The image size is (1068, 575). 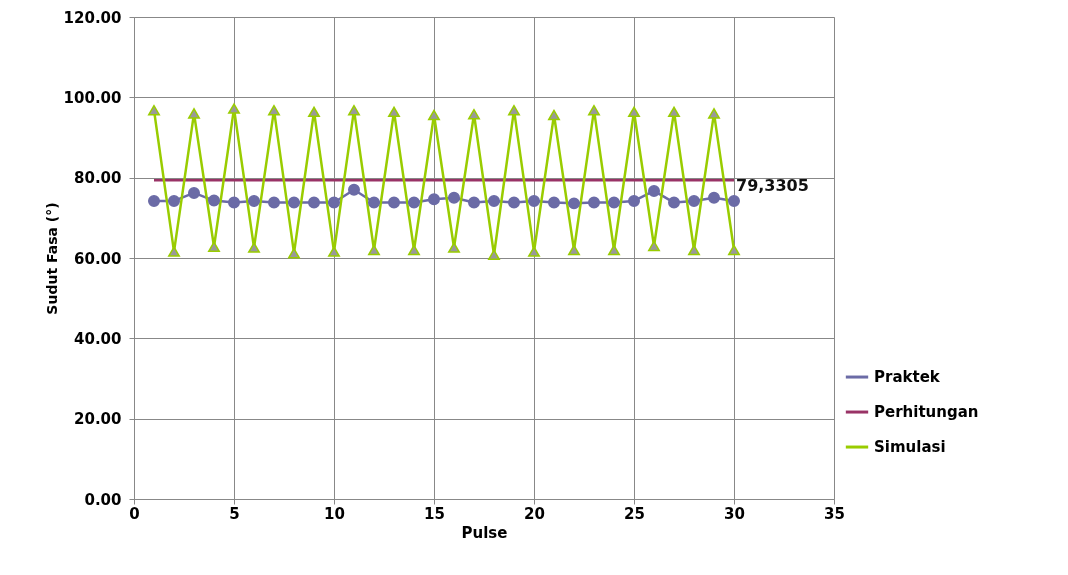 What do you see at coordinates (134, 513) in the screenshot?
I see `x-tick-label: 0` at bounding box center [134, 513].